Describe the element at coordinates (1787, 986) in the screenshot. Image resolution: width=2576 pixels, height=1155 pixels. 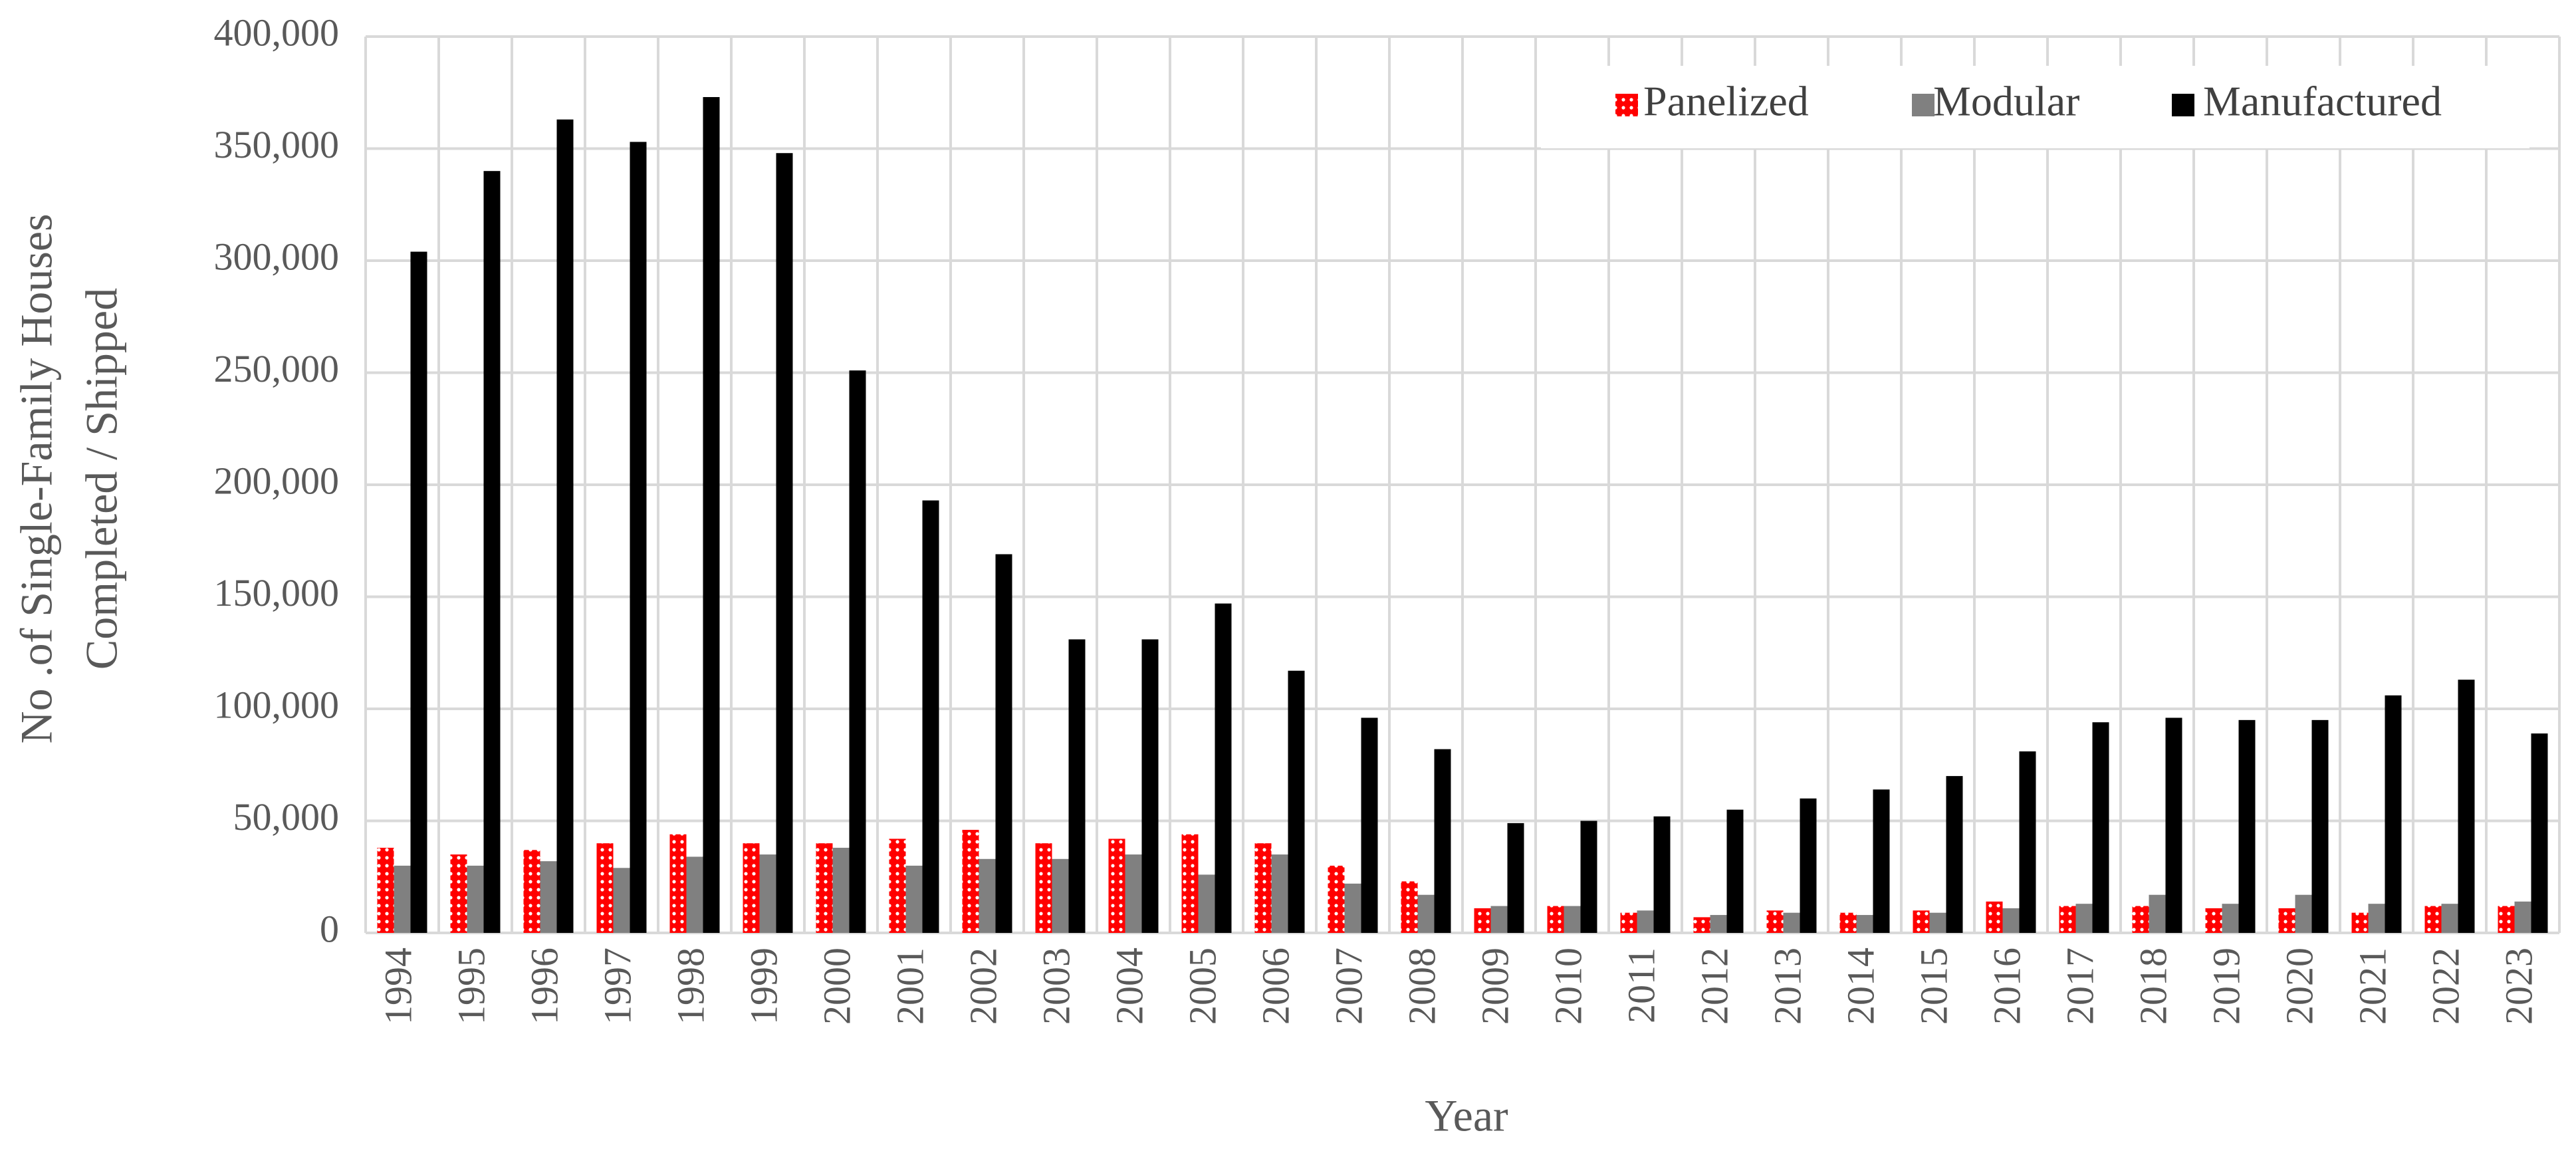
I see `x-tick-label: 2013` at that location.